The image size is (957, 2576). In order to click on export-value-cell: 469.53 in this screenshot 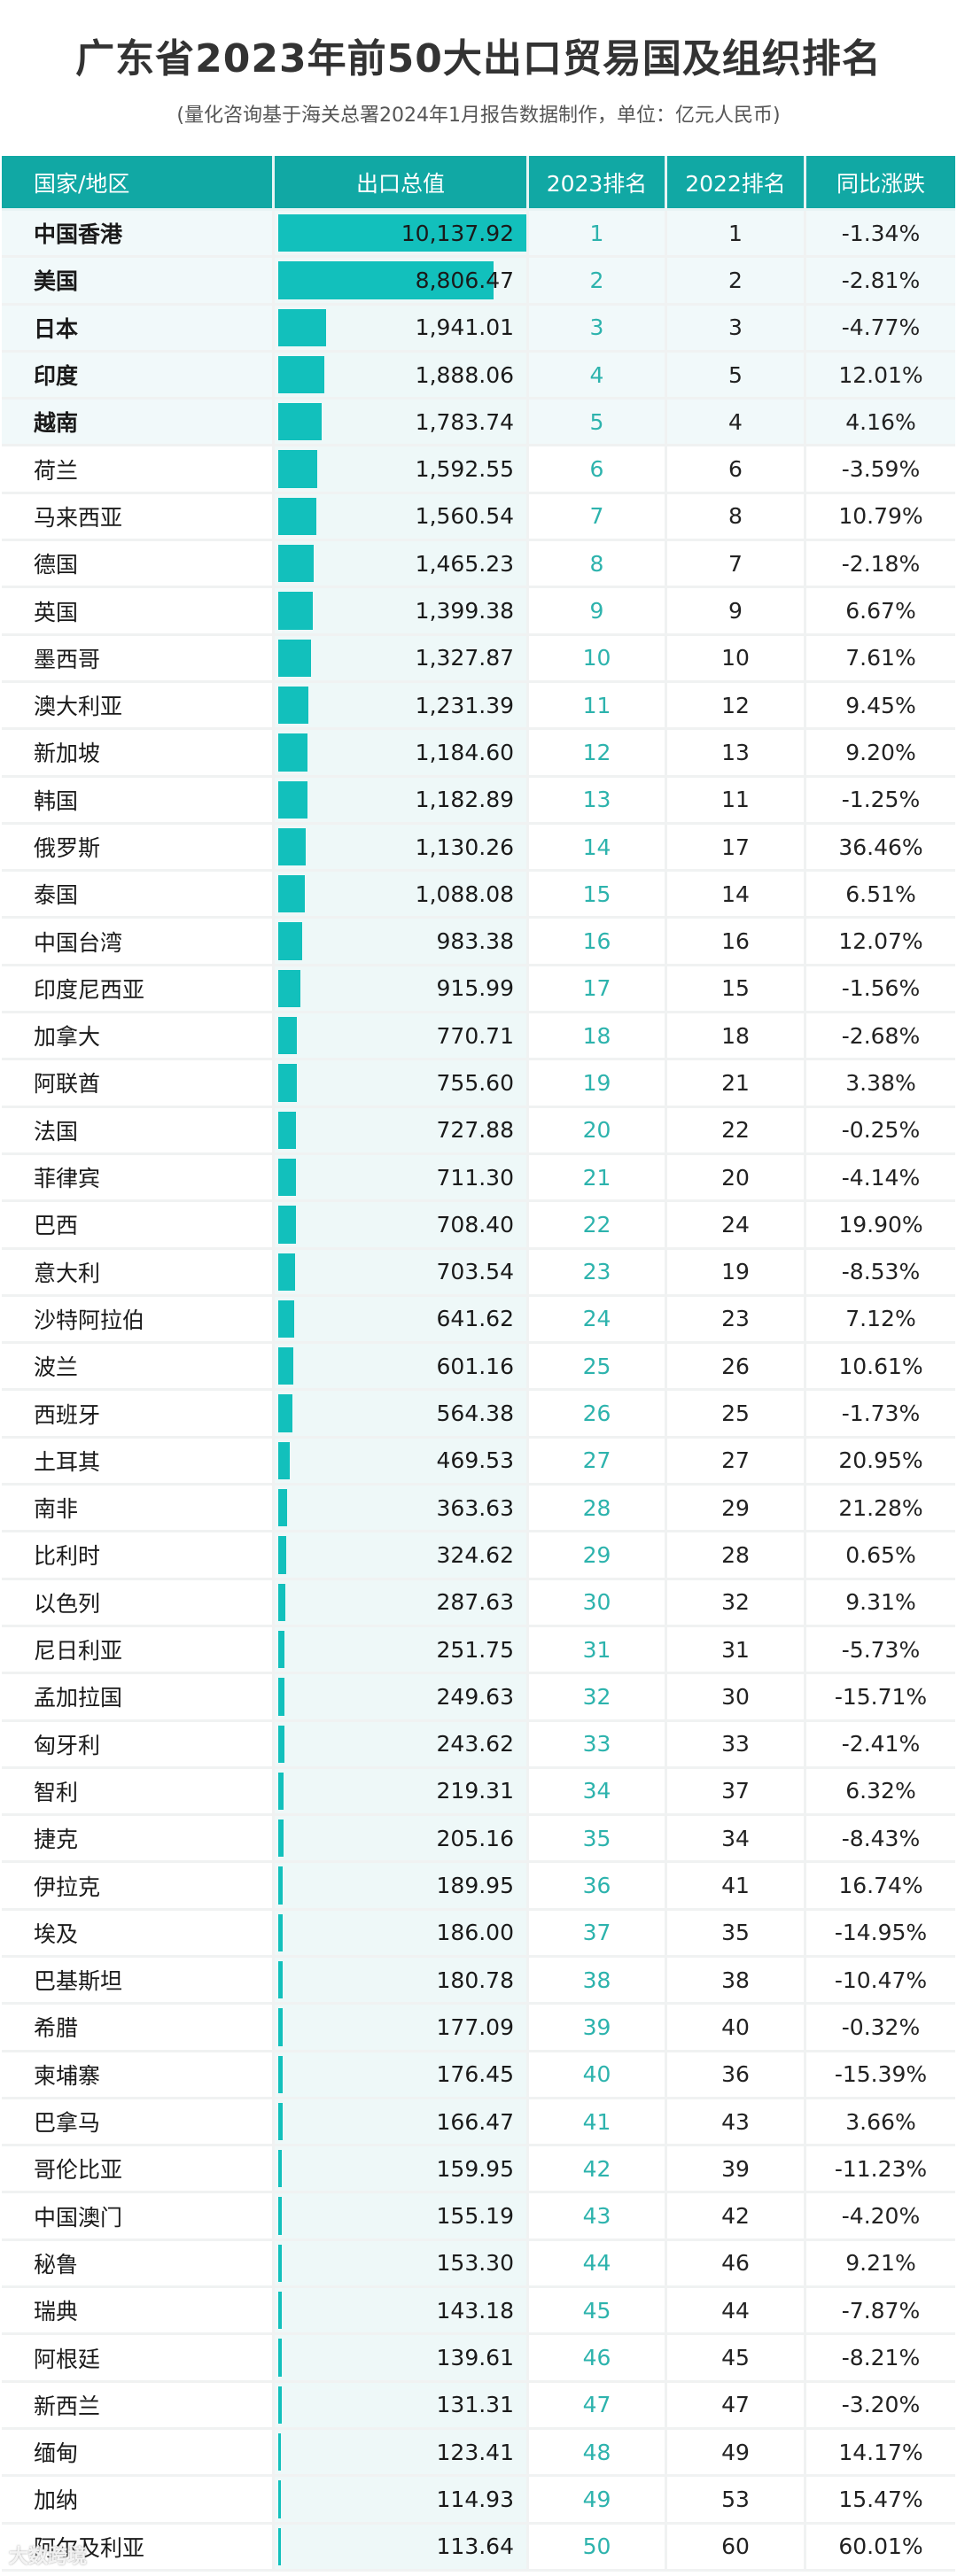, I will do `click(402, 1462)`.